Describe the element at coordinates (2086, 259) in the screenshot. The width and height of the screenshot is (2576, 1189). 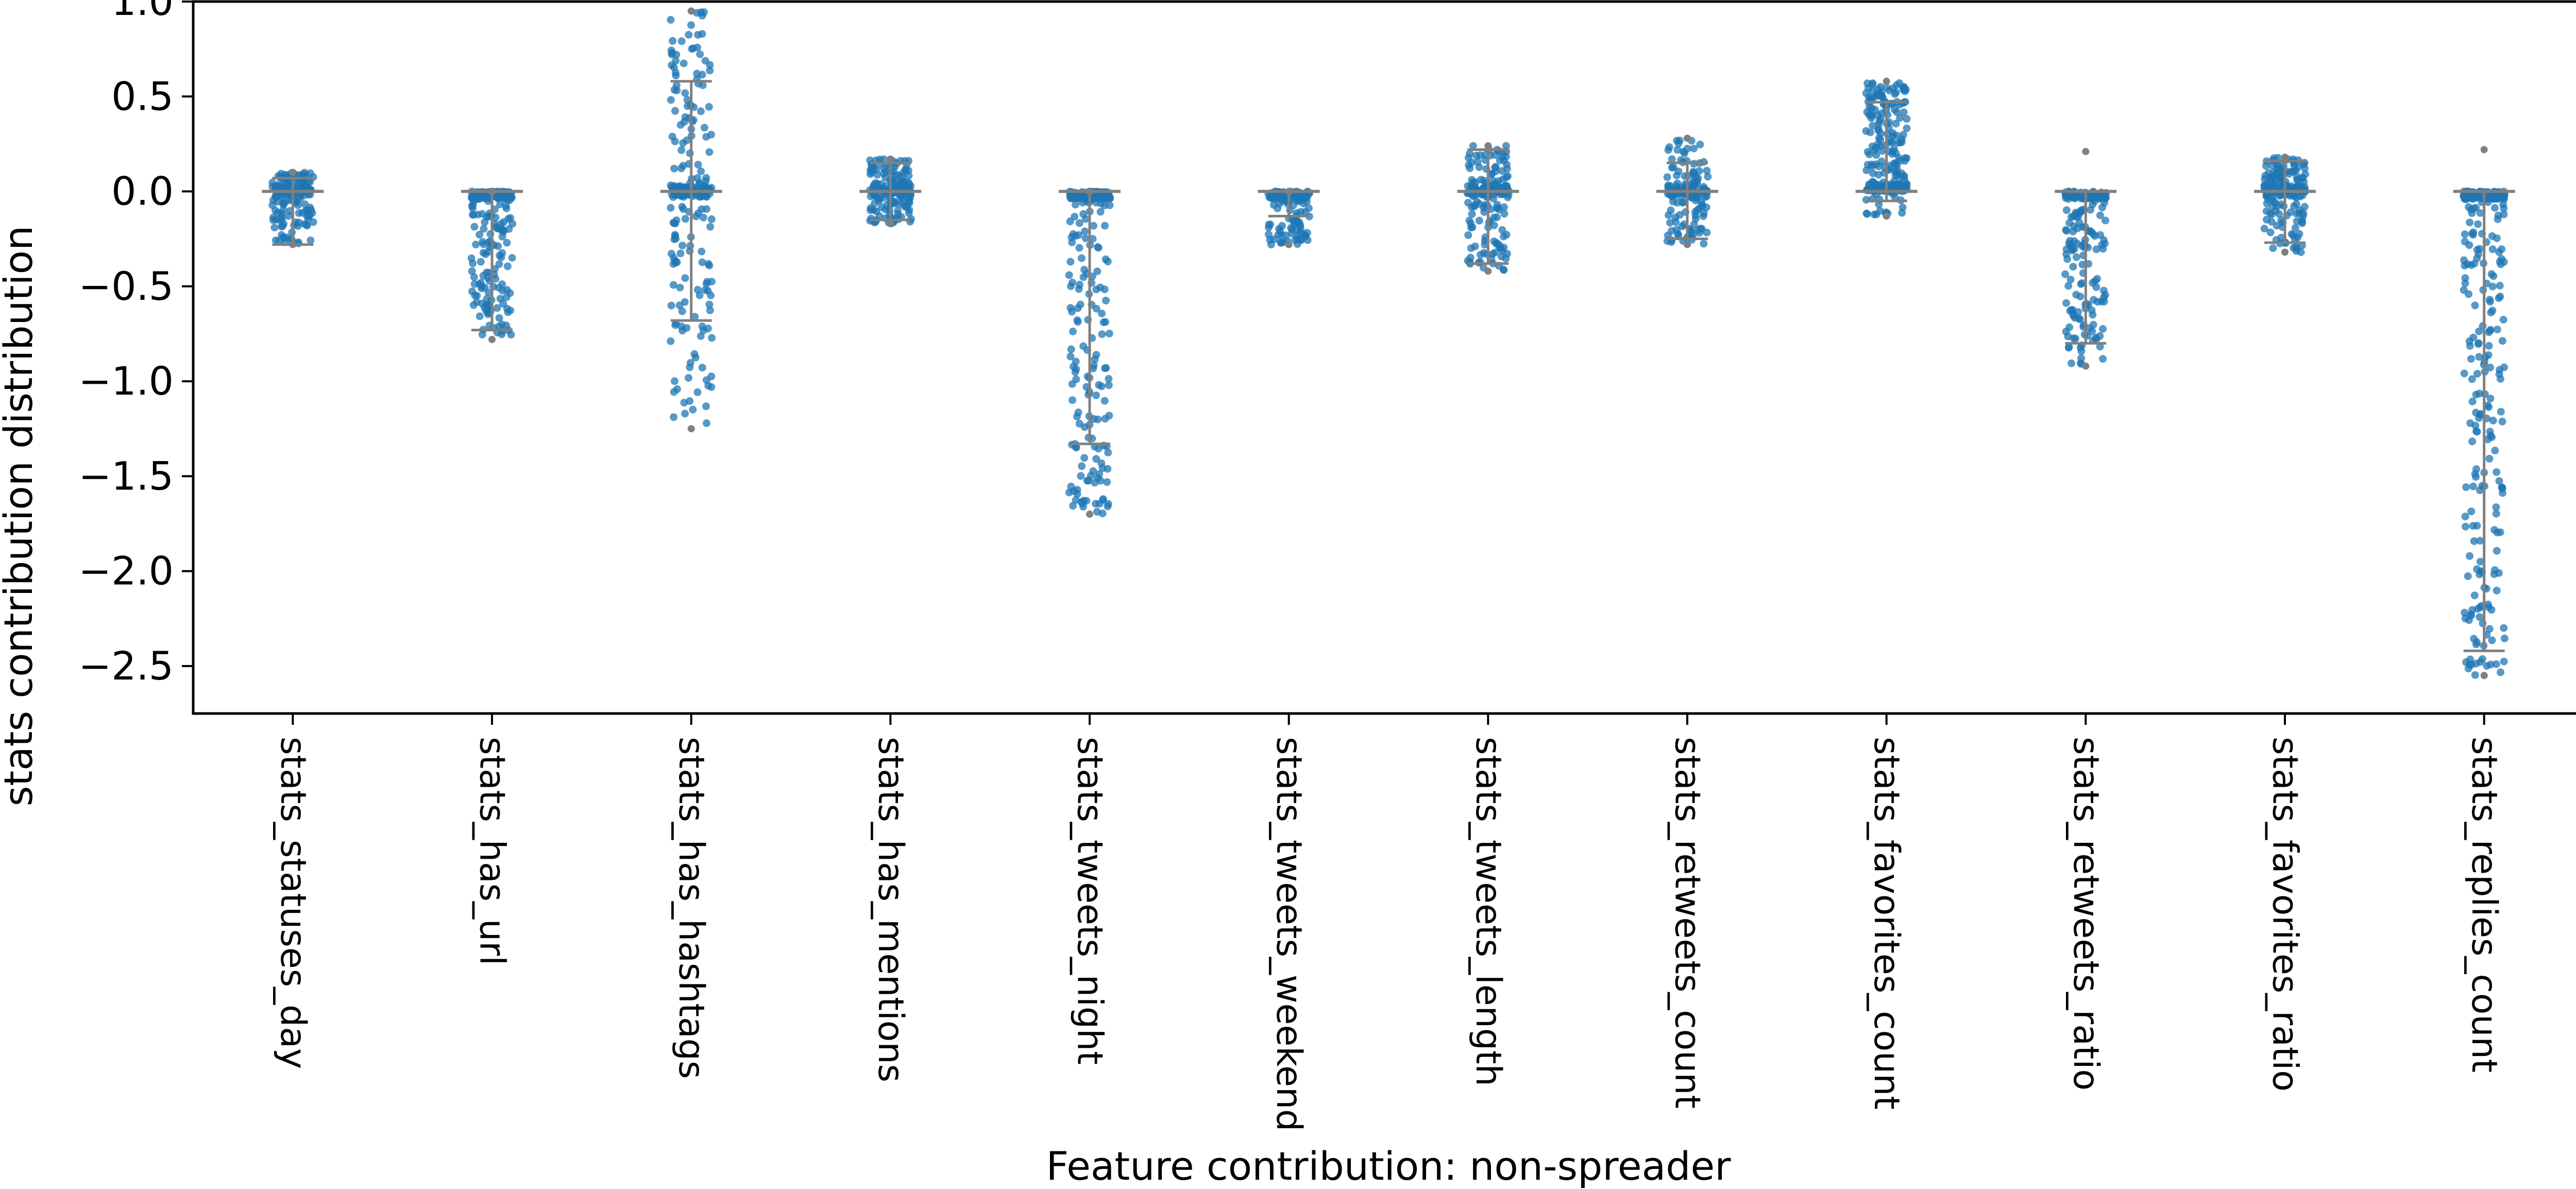
I see `whisker-stats_retweets_ratio` at that location.